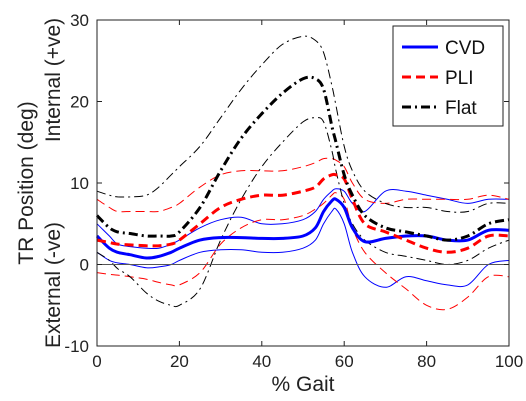 The height and width of the screenshot is (401, 526). Describe the element at coordinates (76, 346) in the screenshot. I see `y-tick-label: -10` at that location.